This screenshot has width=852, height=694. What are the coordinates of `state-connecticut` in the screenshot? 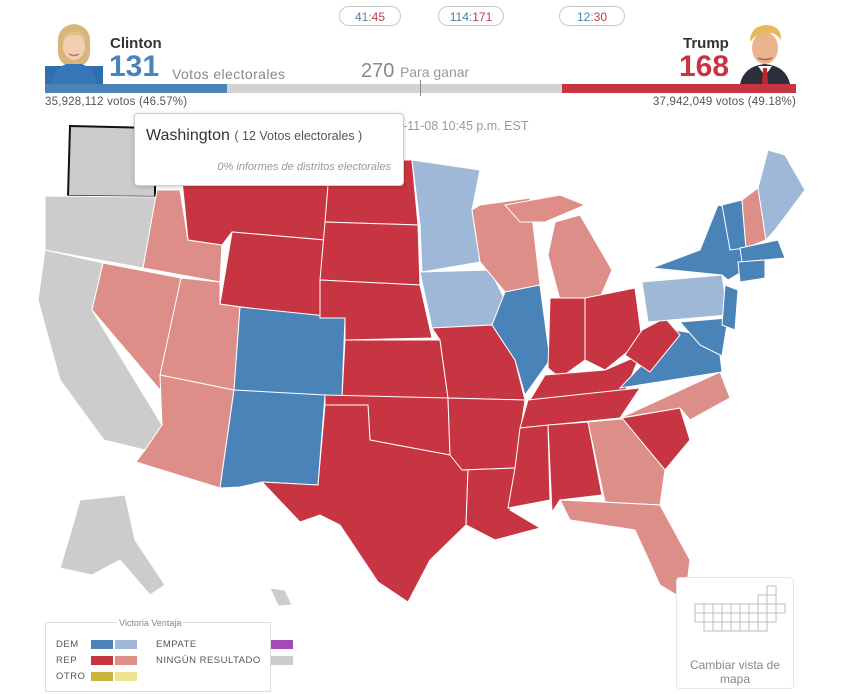 It's located at (751, 271).